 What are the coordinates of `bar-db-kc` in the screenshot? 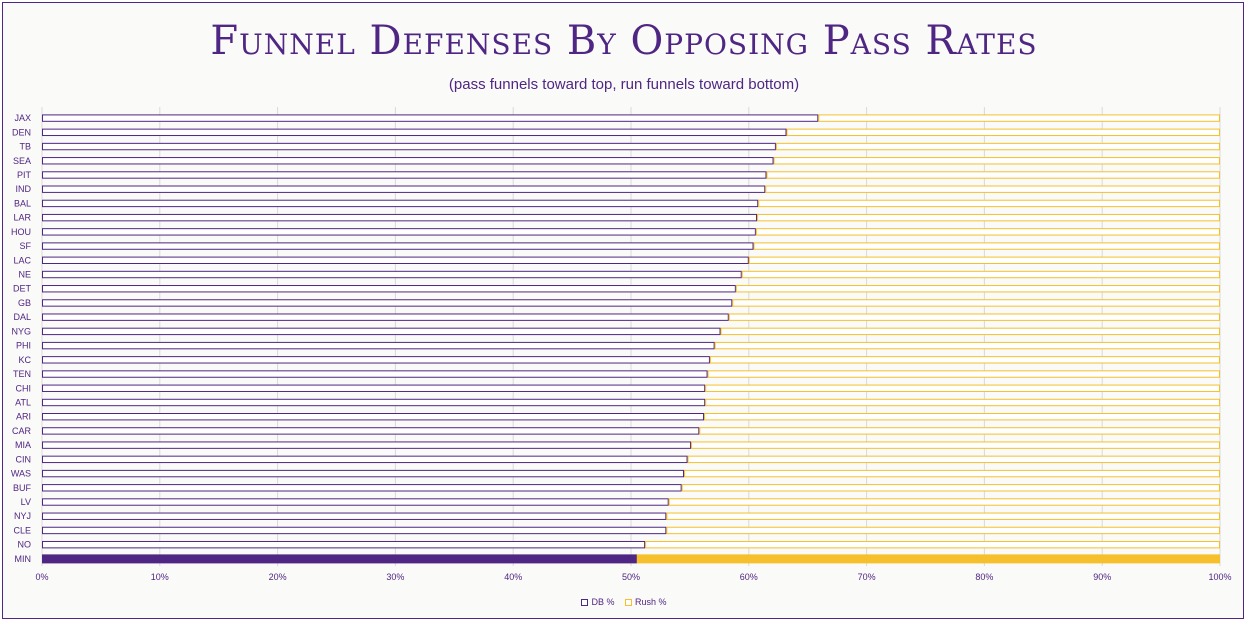 It's located at (376, 360).